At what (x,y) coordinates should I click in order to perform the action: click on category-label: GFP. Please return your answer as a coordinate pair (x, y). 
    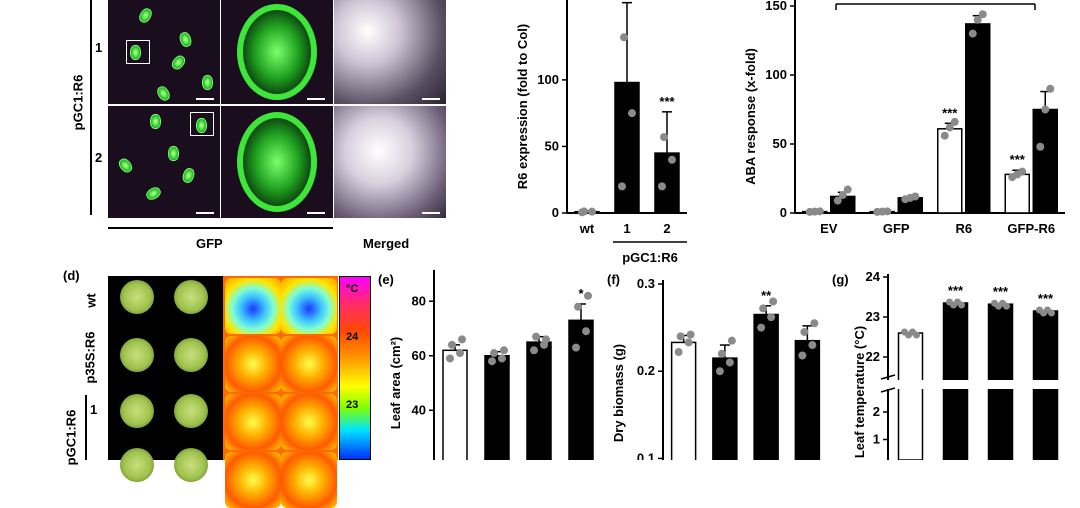
    Looking at the image, I should click on (896, 228).